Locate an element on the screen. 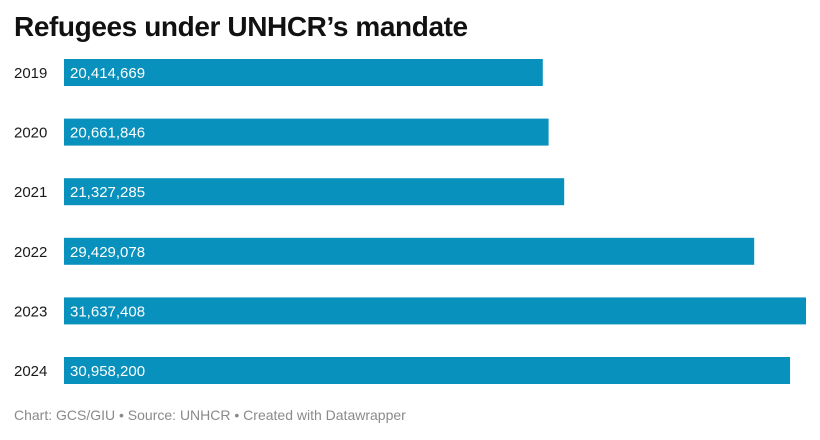 This screenshot has width=820, height=440. category-label: 2021 is located at coordinates (30, 192).